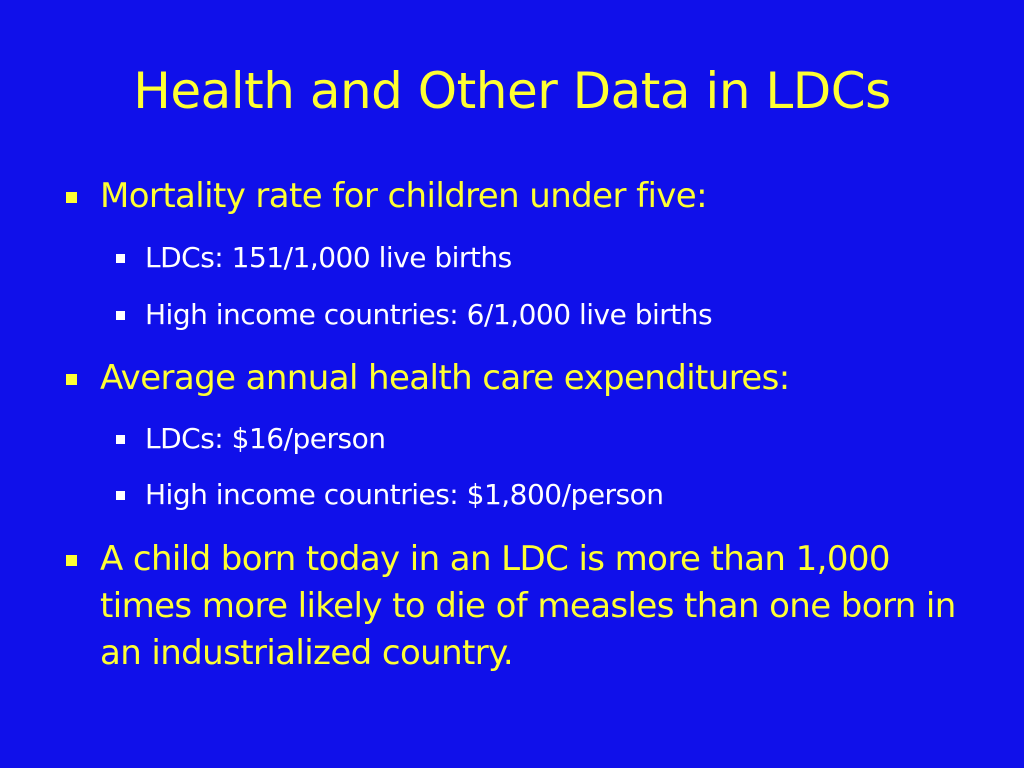 Image resolution: width=1024 pixels, height=768 pixels. What do you see at coordinates (445, 378) in the screenshot?
I see `bullet-text: Average annual health care expenditures:` at bounding box center [445, 378].